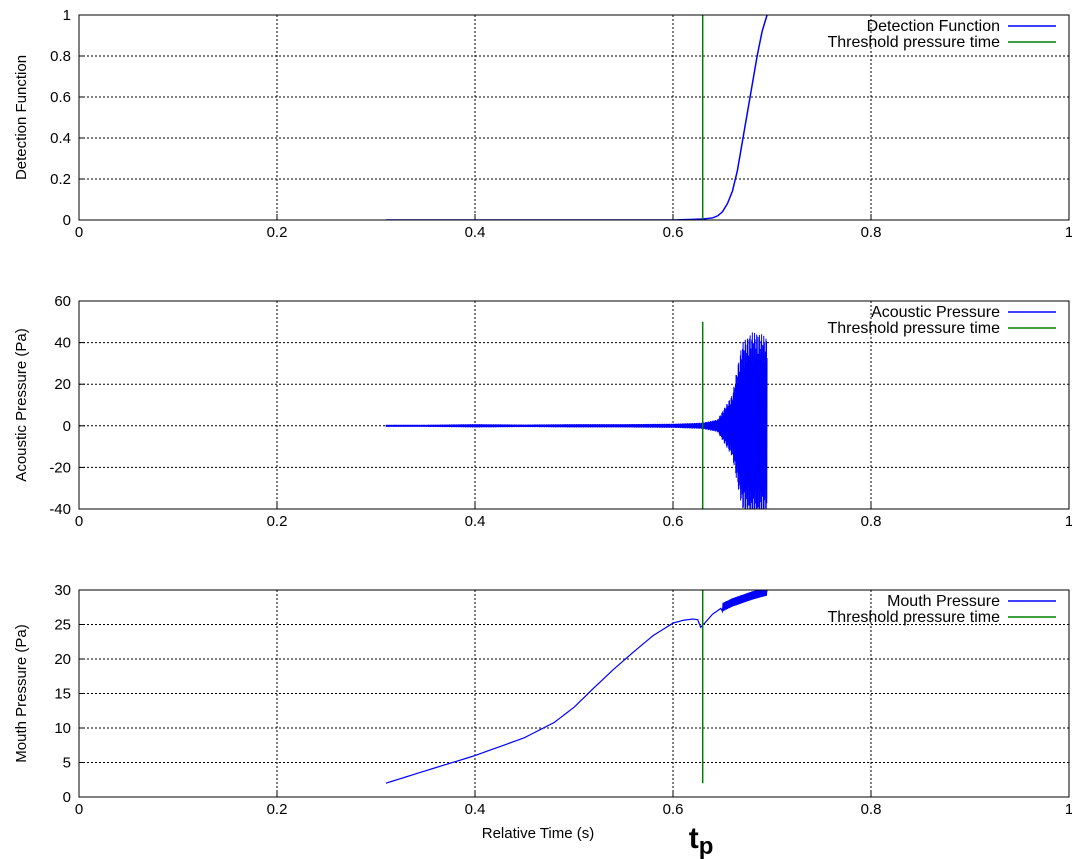 This screenshot has width=1072, height=859. I want to click on mouth-pressure-line, so click(576, 687).